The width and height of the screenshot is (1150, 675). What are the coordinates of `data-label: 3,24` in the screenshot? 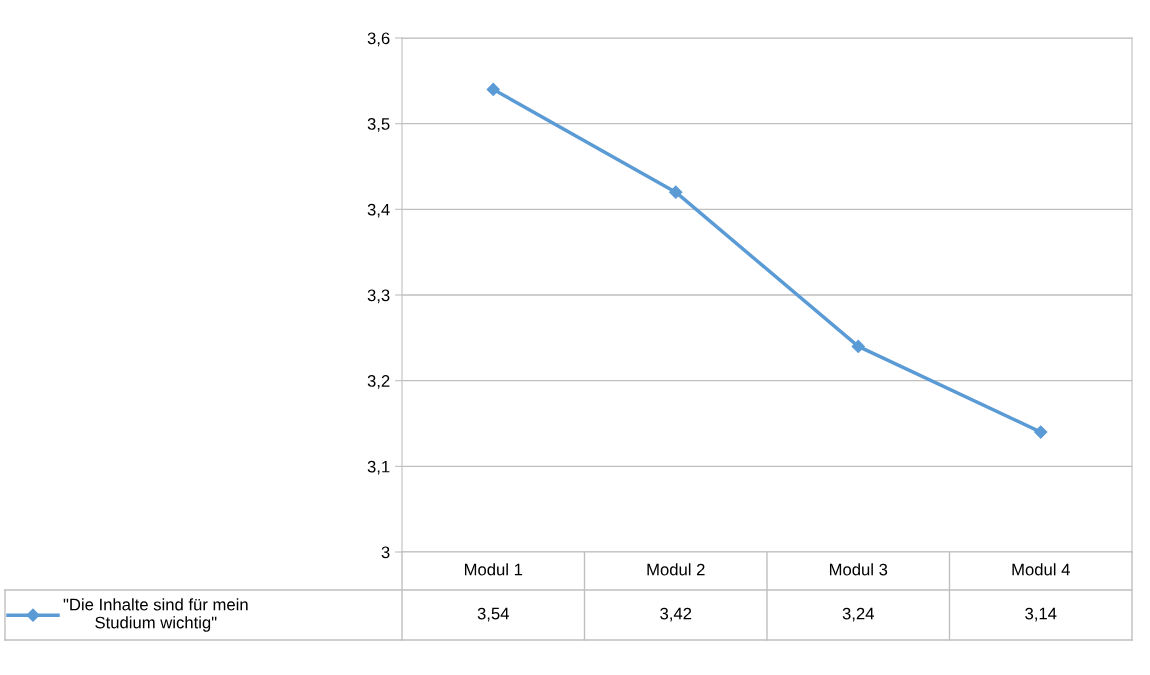 It's located at (858, 614).